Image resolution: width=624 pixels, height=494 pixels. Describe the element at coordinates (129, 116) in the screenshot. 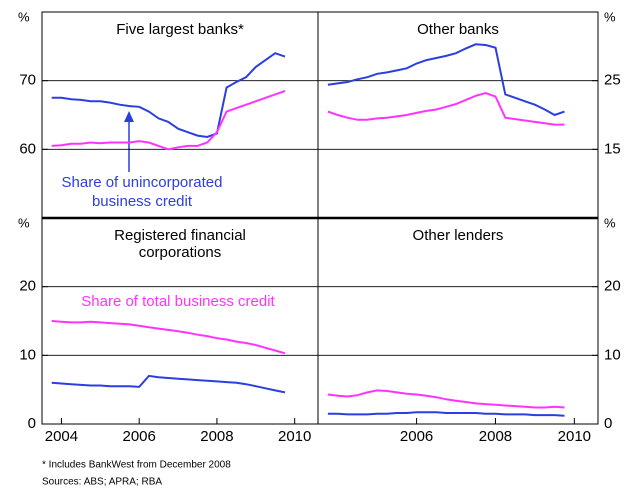

I see `annotation-arrowhead` at that location.